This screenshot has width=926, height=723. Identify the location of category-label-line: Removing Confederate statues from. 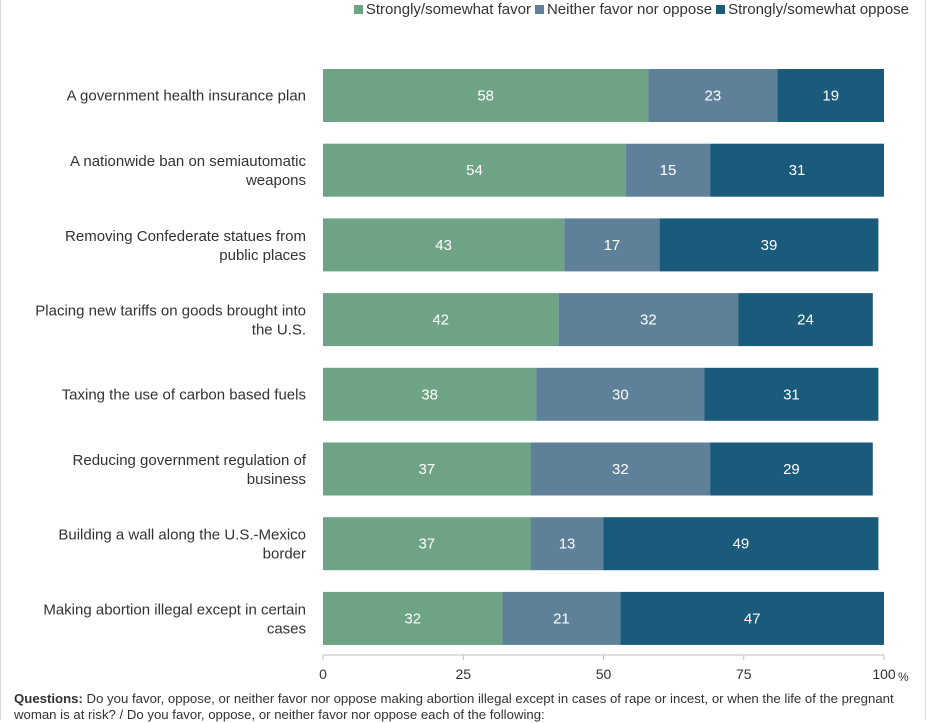
(185, 236).